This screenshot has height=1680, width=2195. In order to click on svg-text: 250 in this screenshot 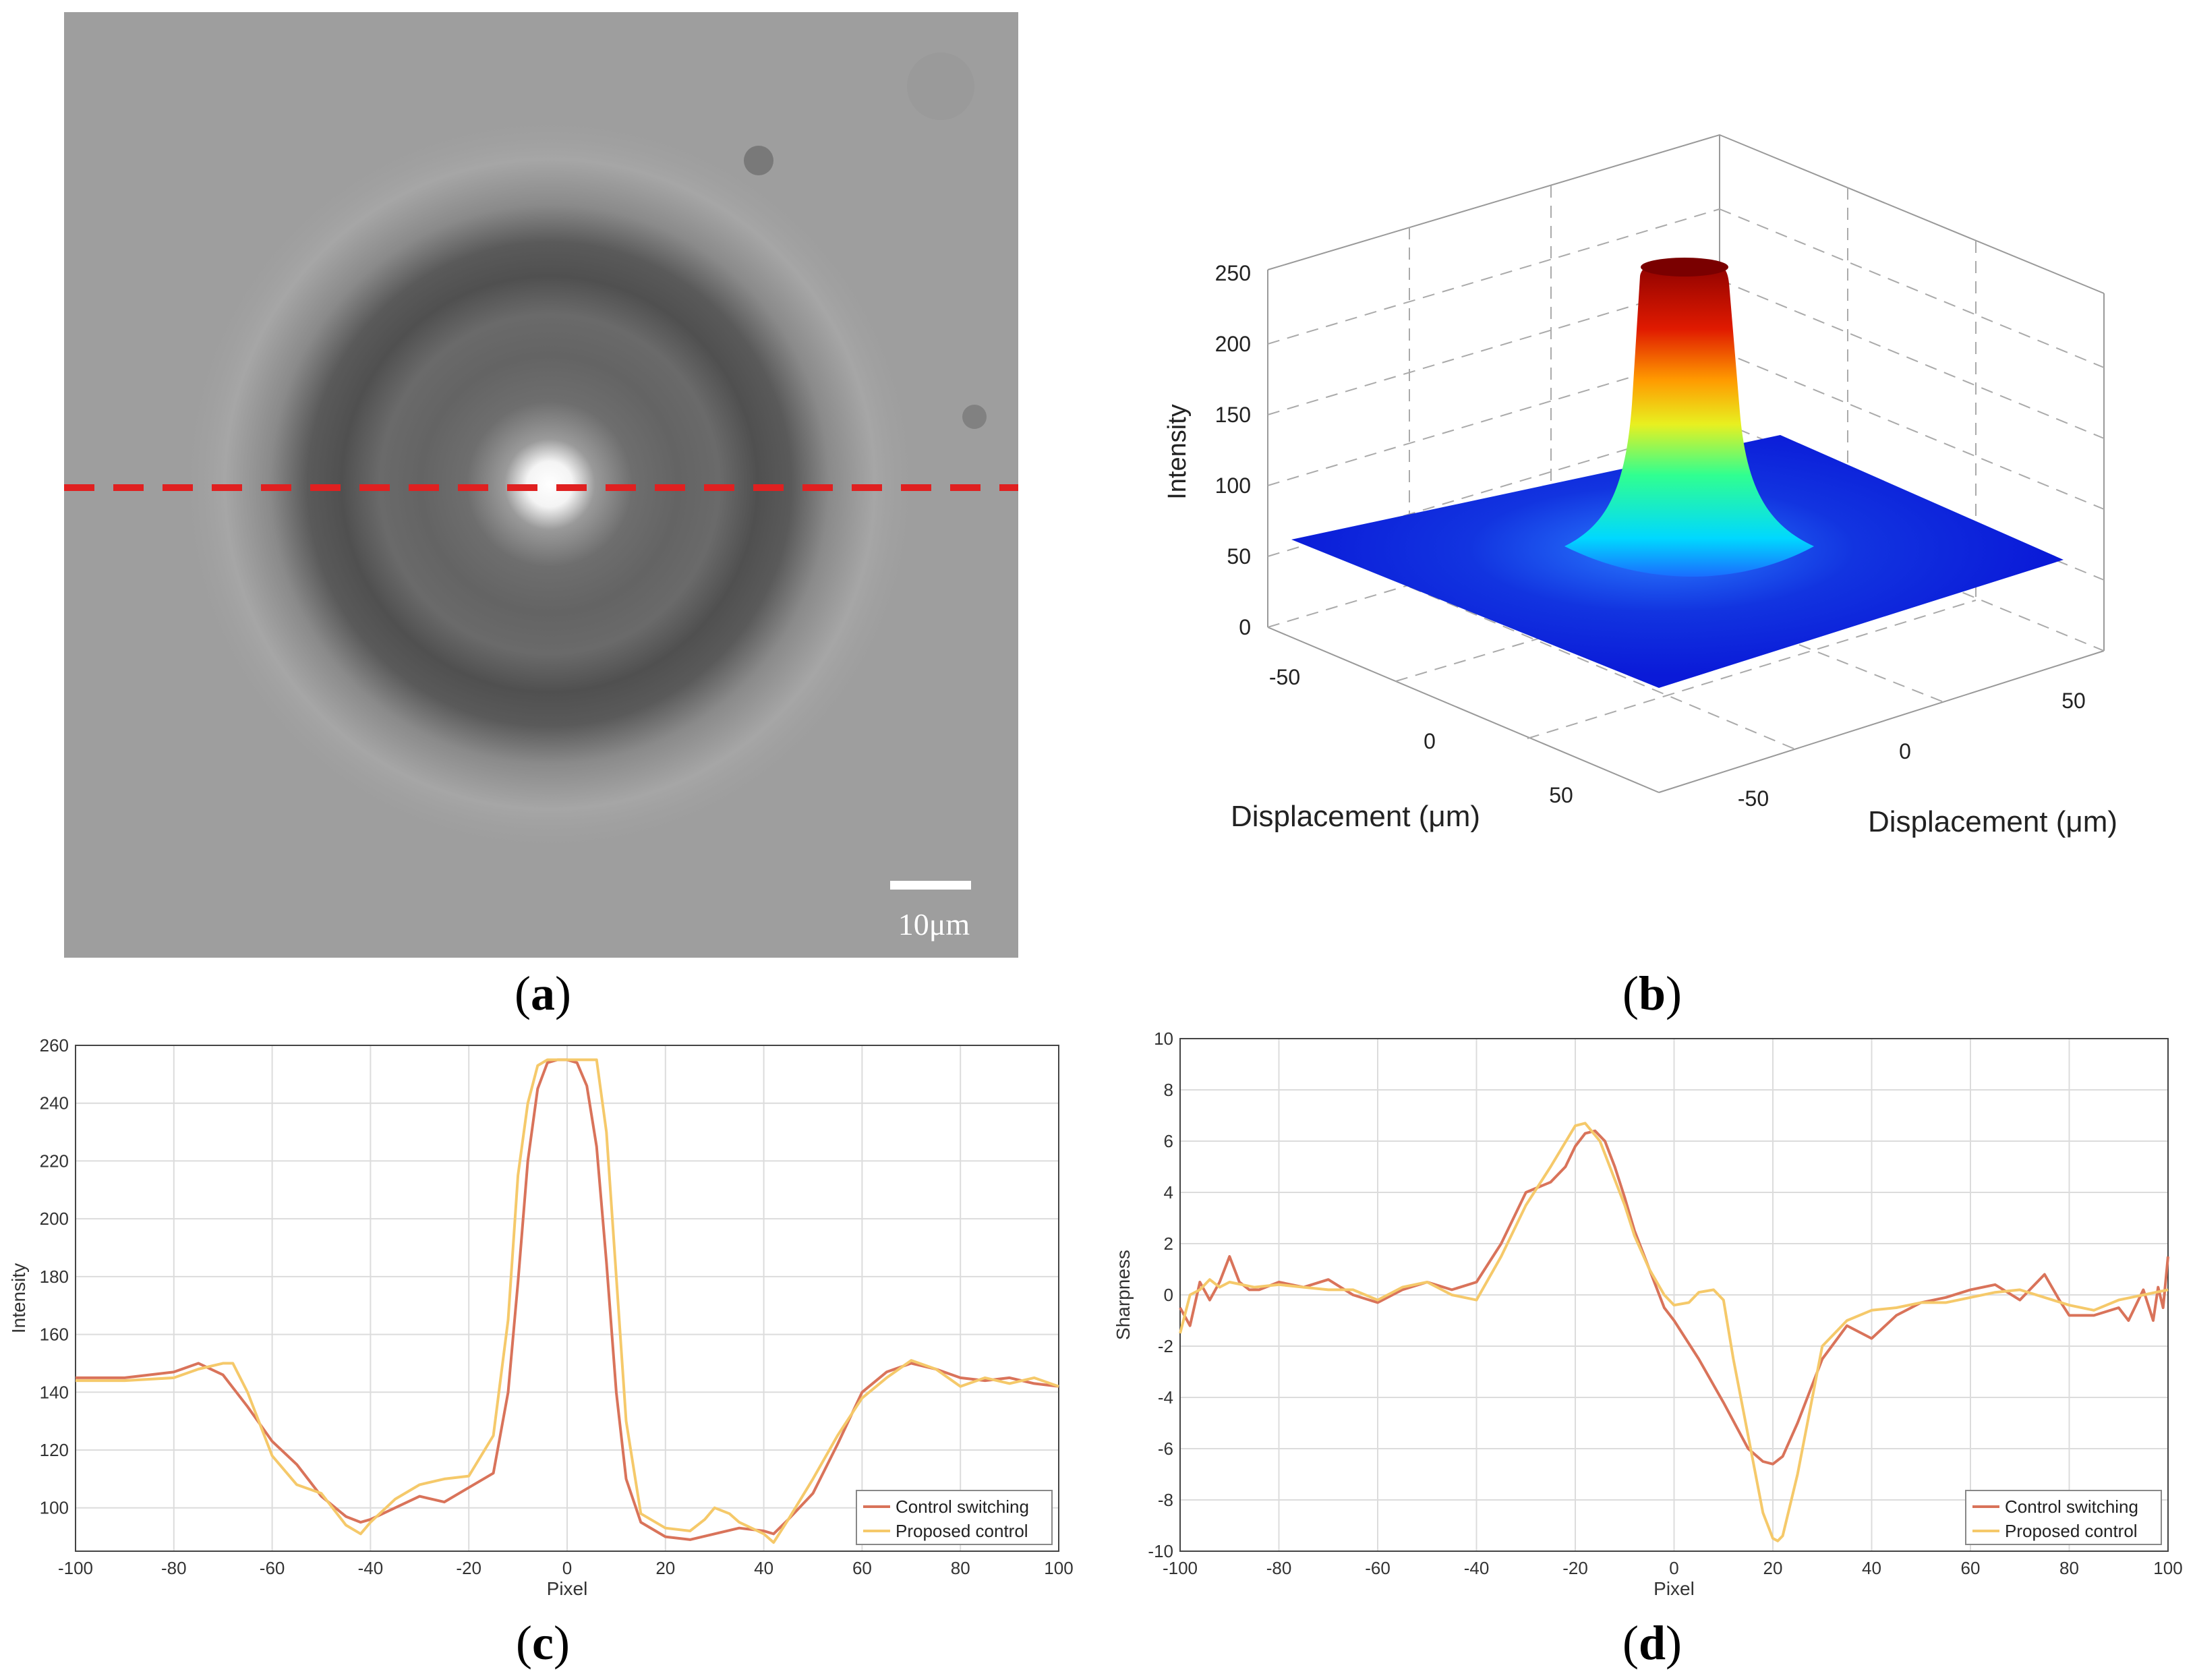, I will do `click(1233, 273)`.